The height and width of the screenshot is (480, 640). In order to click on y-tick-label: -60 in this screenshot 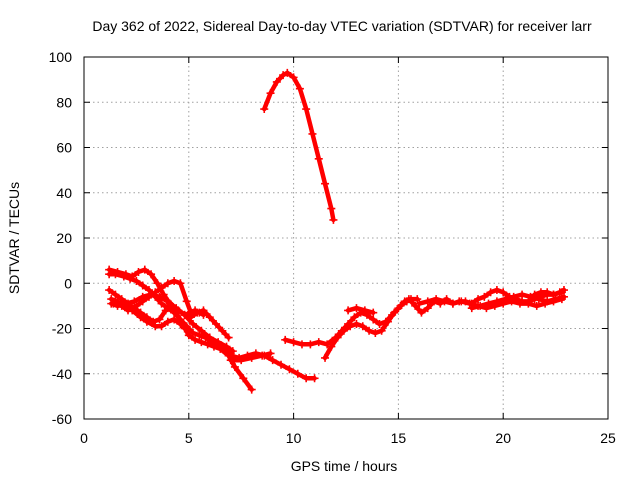, I will do `click(62, 419)`.